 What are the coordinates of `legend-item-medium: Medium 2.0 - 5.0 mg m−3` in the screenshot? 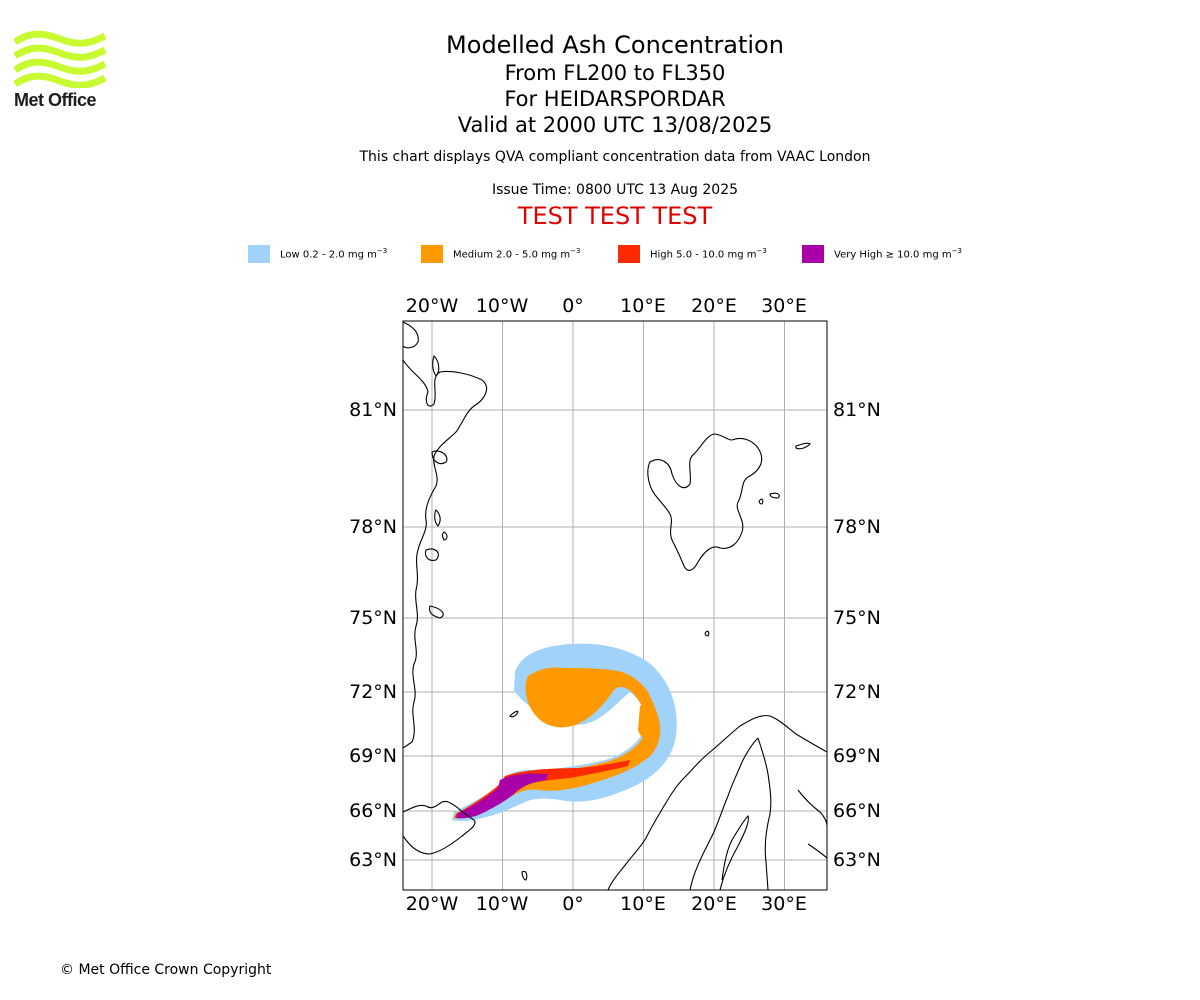 It's located at (500, 254).